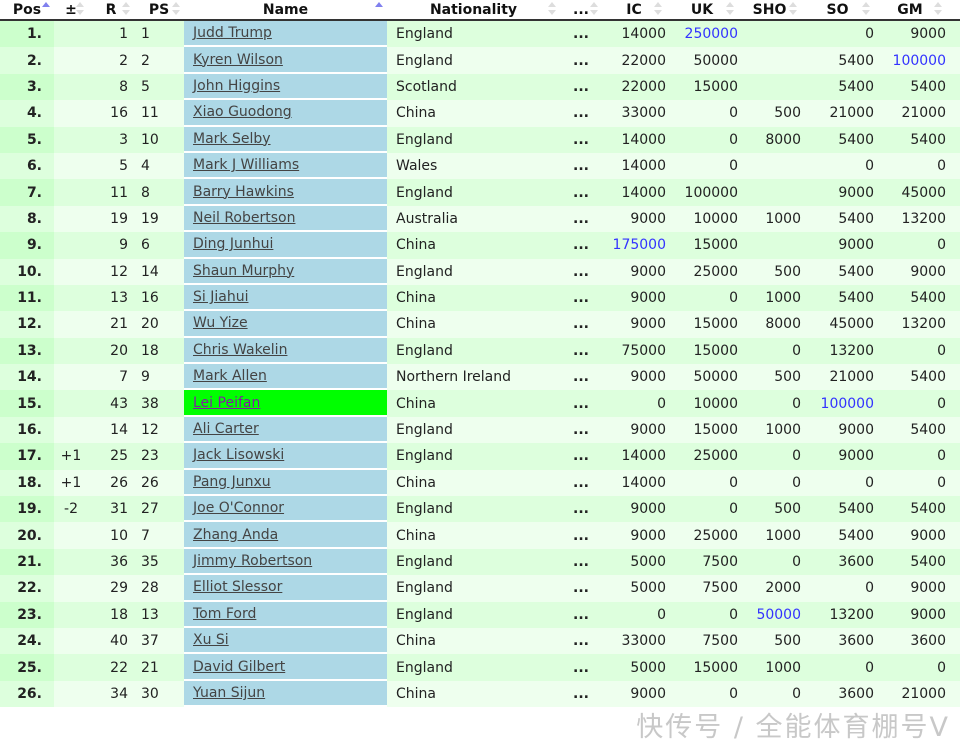  I want to click on cell-name: Wu Yize, so click(285, 324).